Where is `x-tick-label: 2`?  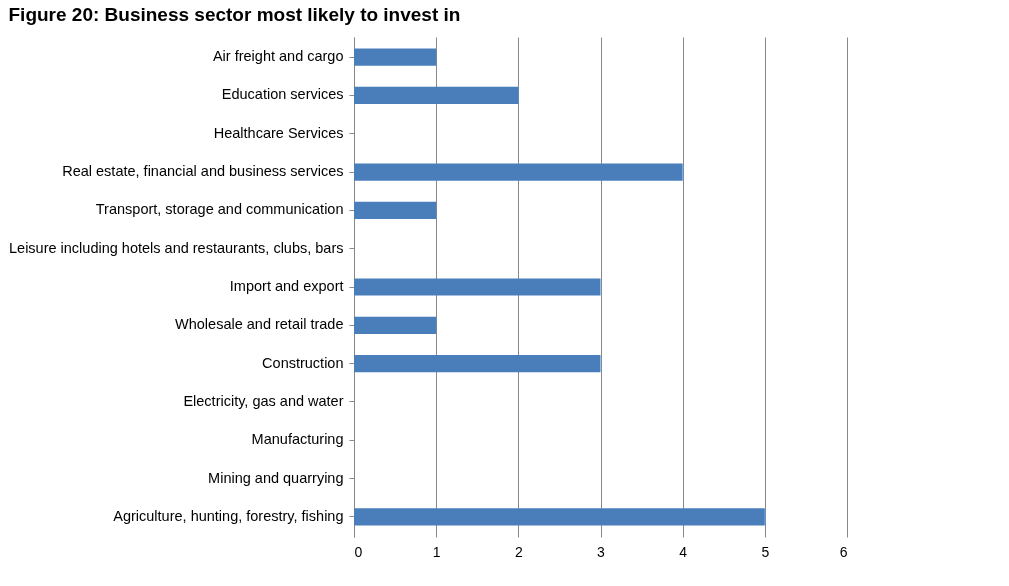 x-tick-label: 2 is located at coordinates (518, 551).